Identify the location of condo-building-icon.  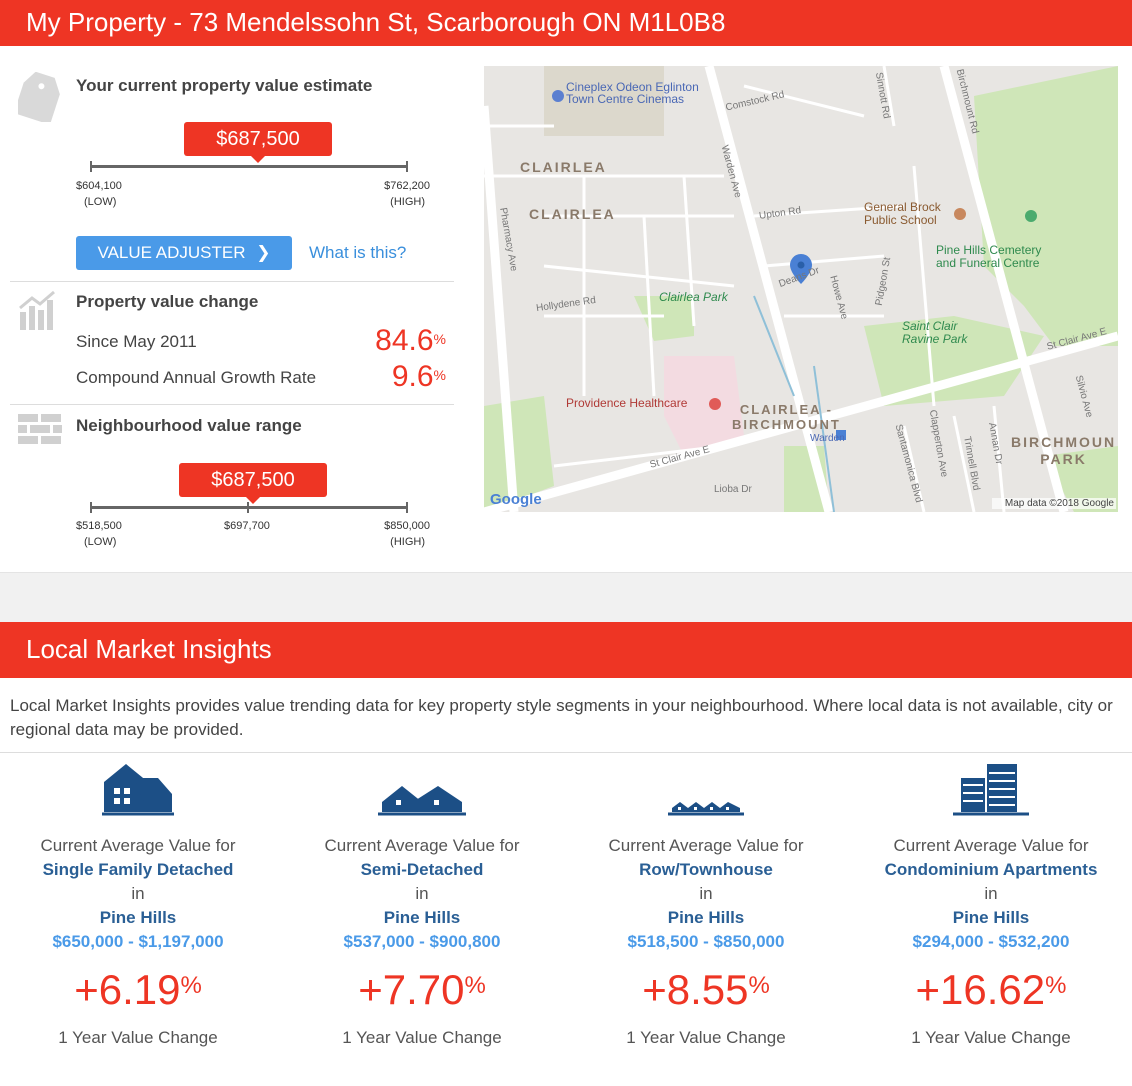
(991, 790).